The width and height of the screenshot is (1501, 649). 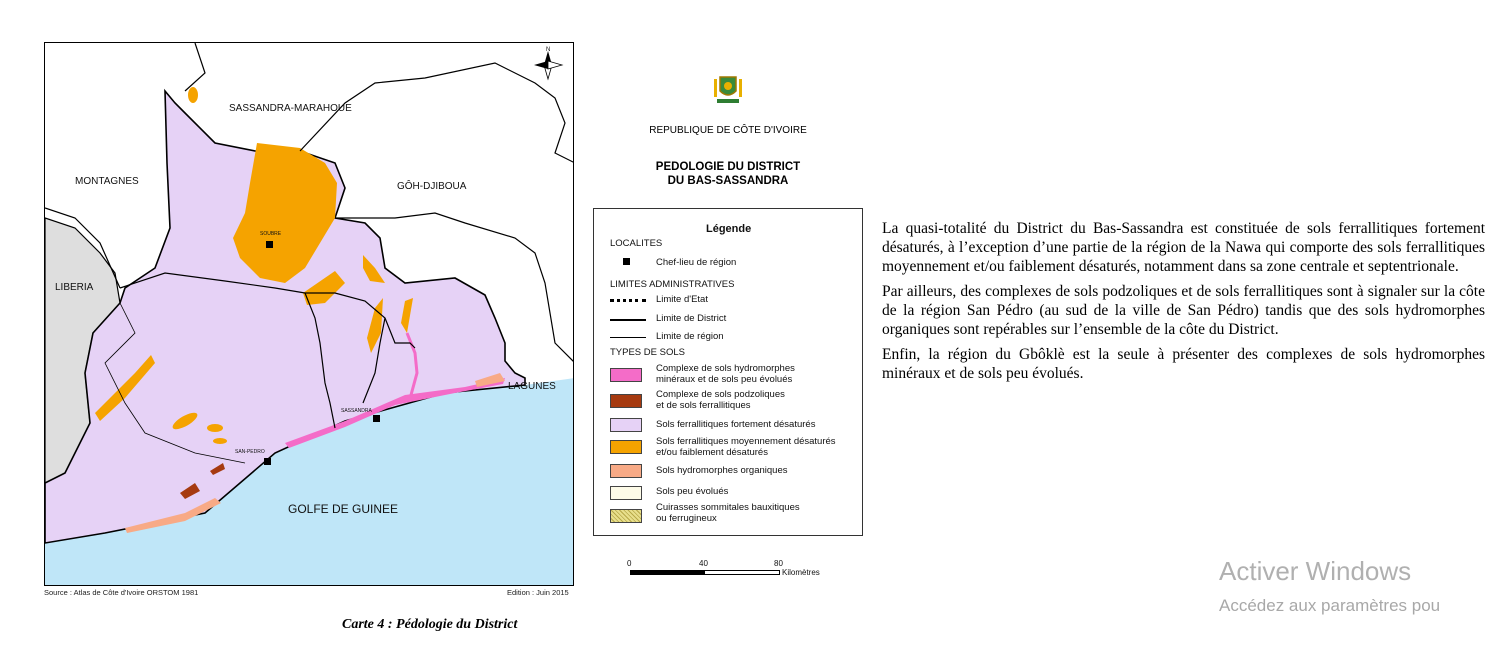 I want to click on neighbor-border-north, so click(x=378, y=103).